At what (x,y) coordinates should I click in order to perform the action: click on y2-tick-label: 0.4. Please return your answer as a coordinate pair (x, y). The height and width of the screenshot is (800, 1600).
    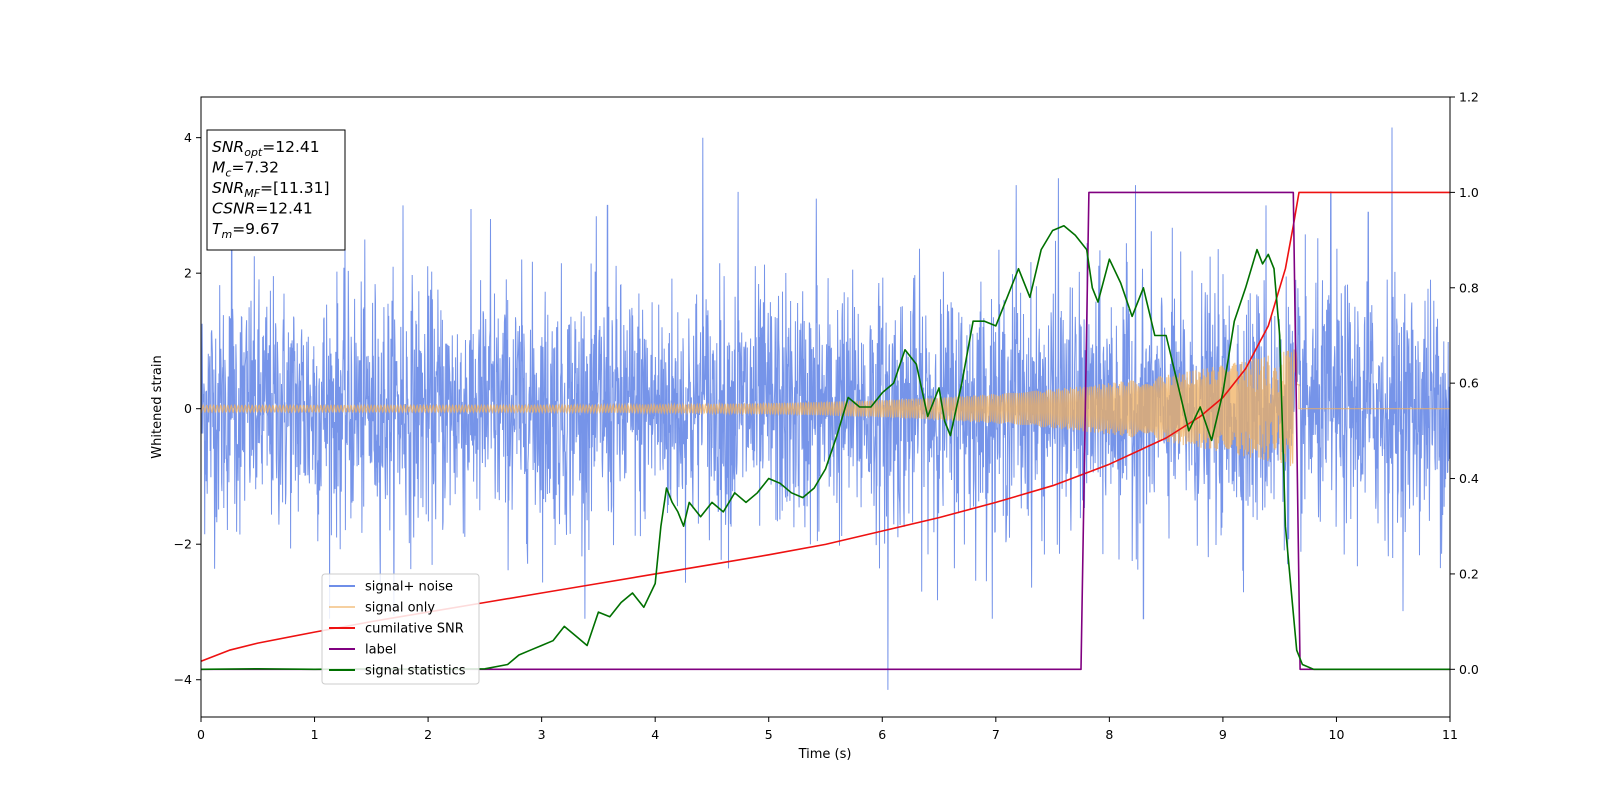
    Looking at the image, I should click on (1469, 478).